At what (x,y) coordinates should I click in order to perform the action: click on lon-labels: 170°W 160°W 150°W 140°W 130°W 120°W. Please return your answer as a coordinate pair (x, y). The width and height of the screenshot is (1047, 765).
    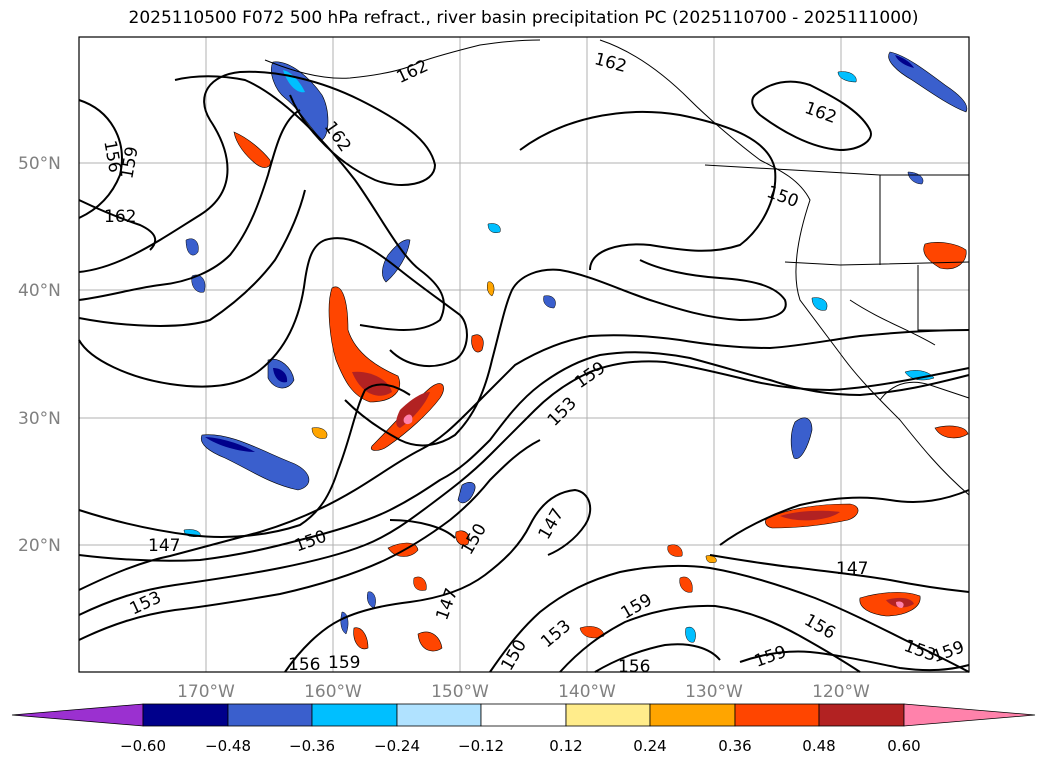
    Looking at the image, I should click on (523, 692).